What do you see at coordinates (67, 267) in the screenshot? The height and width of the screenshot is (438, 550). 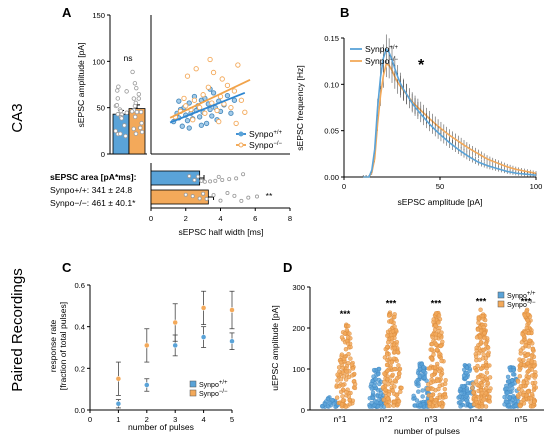 I see `panel-label-c: C` at bounding box center [67, 267].